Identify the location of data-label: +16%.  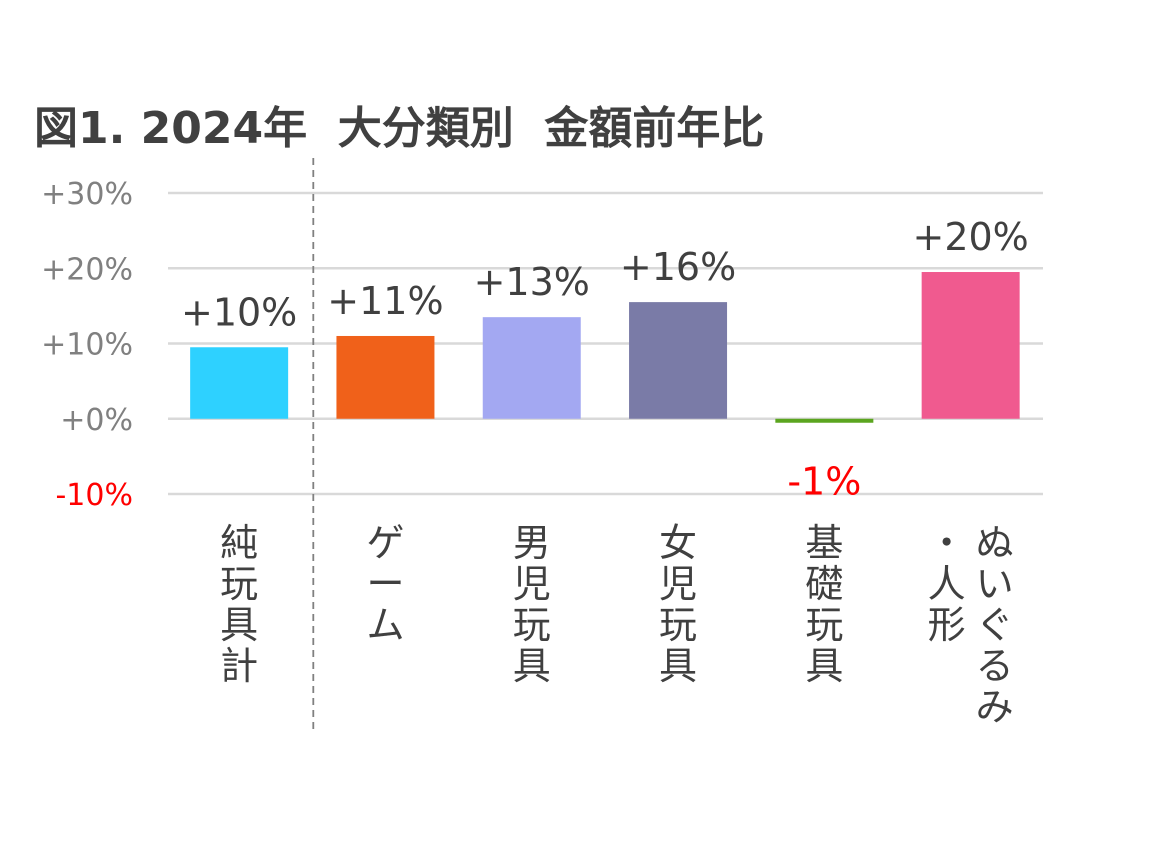
(678, 267).